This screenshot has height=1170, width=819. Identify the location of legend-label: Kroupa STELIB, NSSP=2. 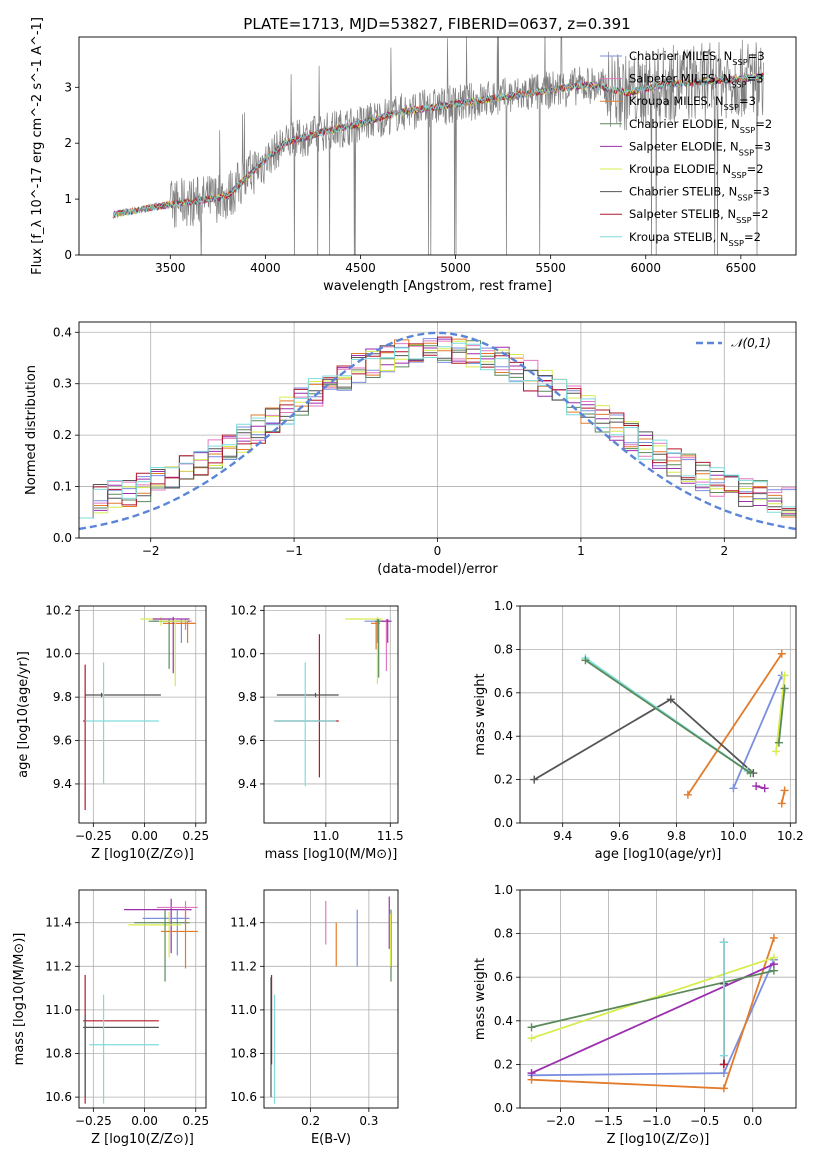
(695, 239).